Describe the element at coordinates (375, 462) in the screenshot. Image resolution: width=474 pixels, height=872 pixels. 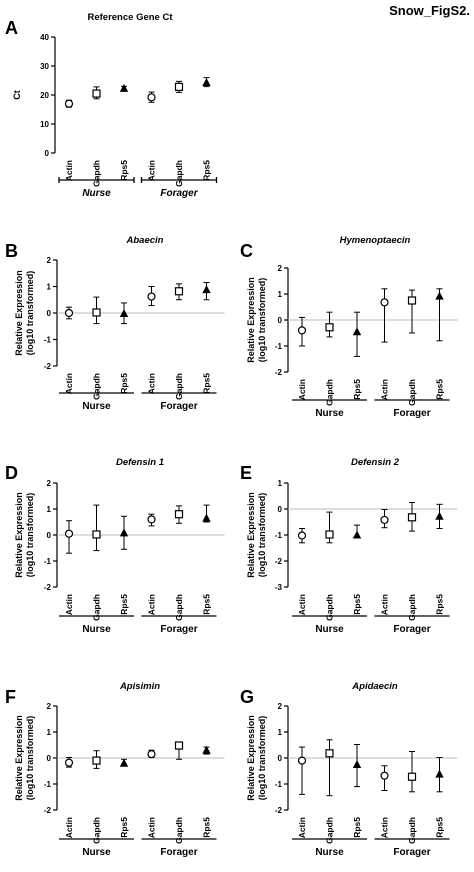
I see `chart-title: Defensin 2` at that location.